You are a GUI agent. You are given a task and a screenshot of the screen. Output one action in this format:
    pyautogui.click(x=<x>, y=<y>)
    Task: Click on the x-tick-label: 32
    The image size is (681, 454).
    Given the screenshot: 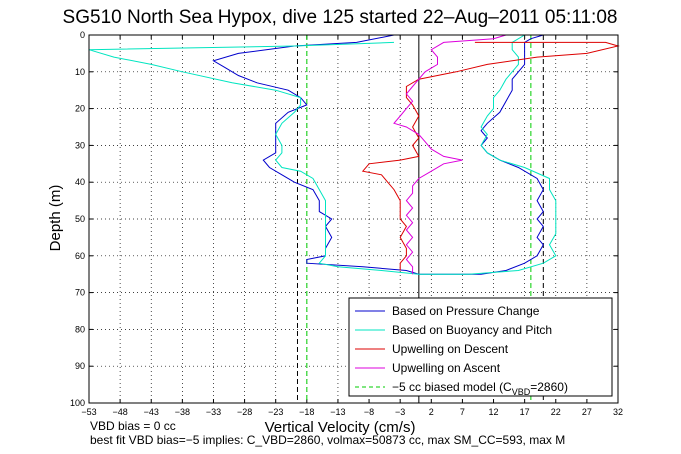 What is the action you would take?
    pyautogui.click(x=618, y=412)
    